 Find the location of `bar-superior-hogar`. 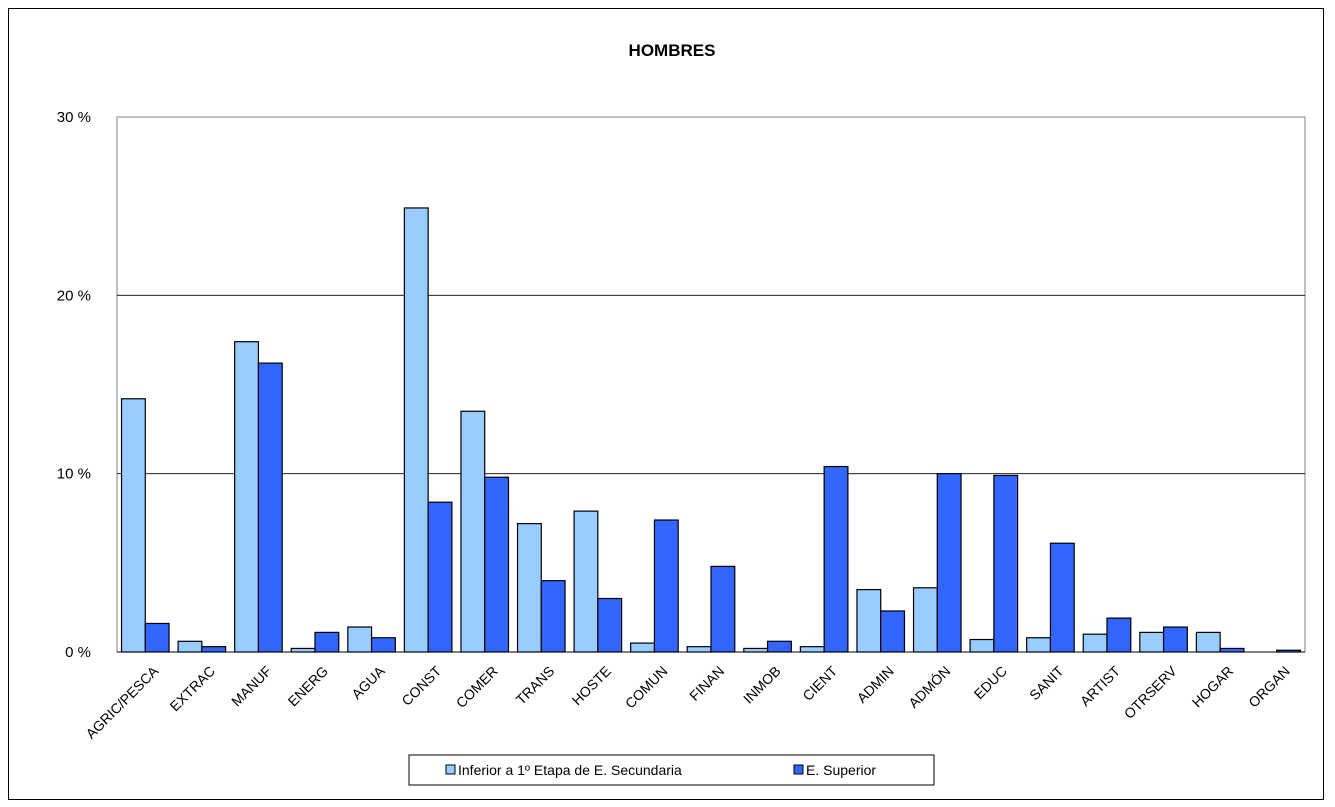

bar-superior-hogar is located at coordinates (1232, 650).